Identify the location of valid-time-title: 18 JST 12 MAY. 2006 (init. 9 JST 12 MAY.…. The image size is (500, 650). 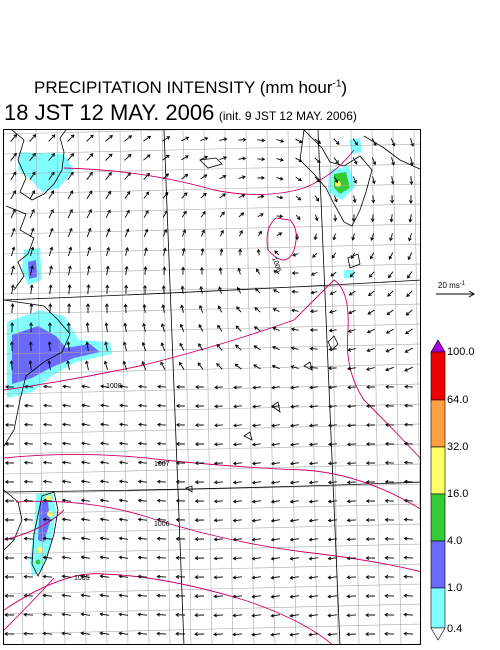
(180, 113).